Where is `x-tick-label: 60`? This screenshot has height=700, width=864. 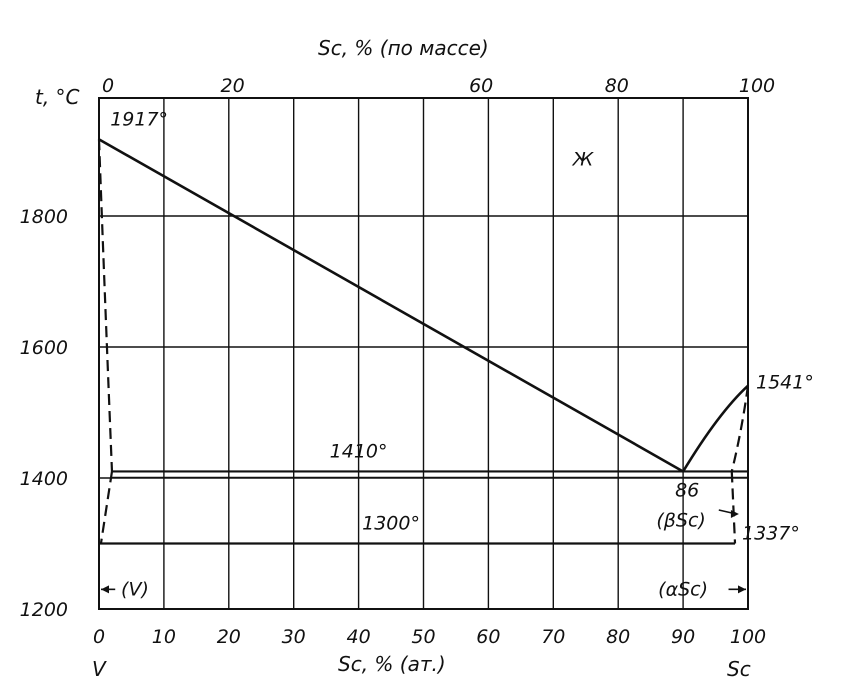 x-tick-label: 60 is located at coordinates (488, 637).